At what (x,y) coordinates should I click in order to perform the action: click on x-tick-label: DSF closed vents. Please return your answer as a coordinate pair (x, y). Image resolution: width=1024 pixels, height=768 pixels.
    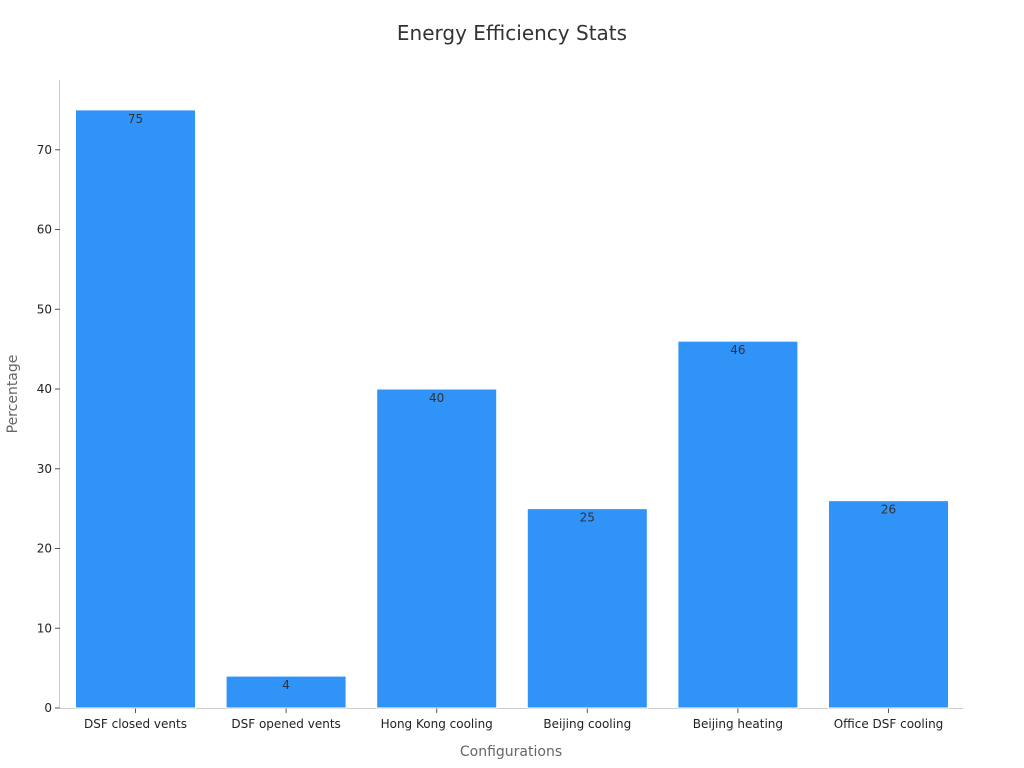
    Looking at the image, I should click on (135, 724).